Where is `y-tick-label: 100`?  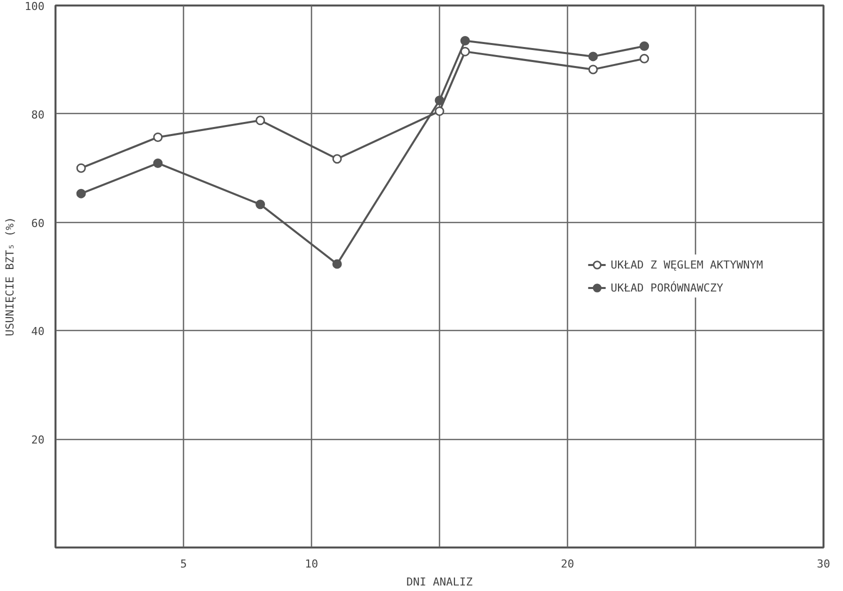
y-tick-label: 100 is located at coordinates (34, 6).